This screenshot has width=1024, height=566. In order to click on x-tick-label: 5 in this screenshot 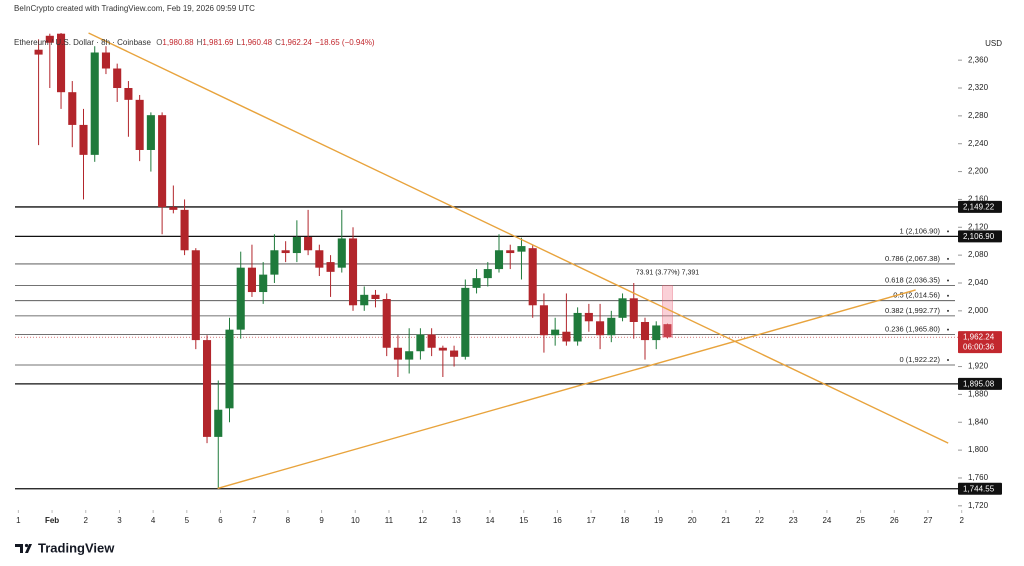, I will do `click(187, 520)`.